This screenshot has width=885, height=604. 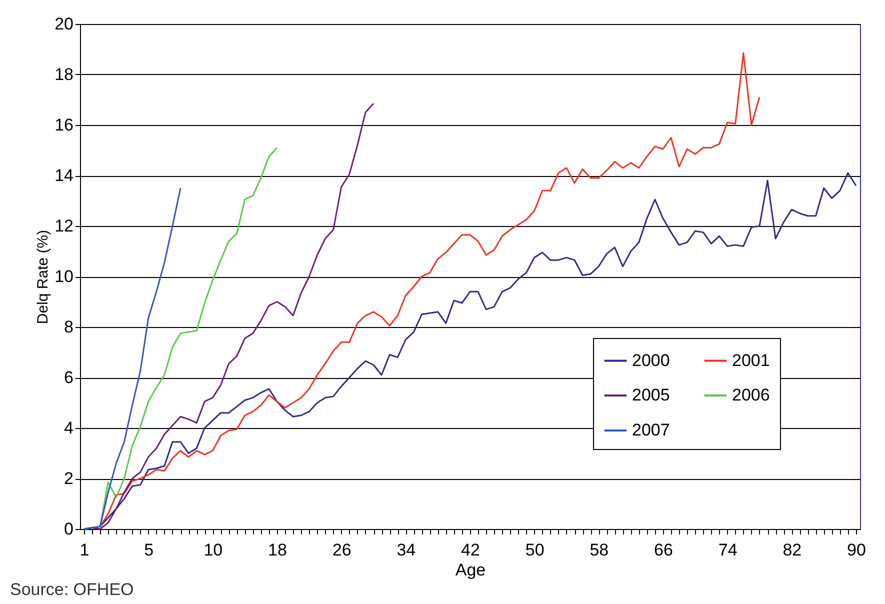 I want to click on y-axis-title: Delq Rate (%), so click(x=43, y=277).